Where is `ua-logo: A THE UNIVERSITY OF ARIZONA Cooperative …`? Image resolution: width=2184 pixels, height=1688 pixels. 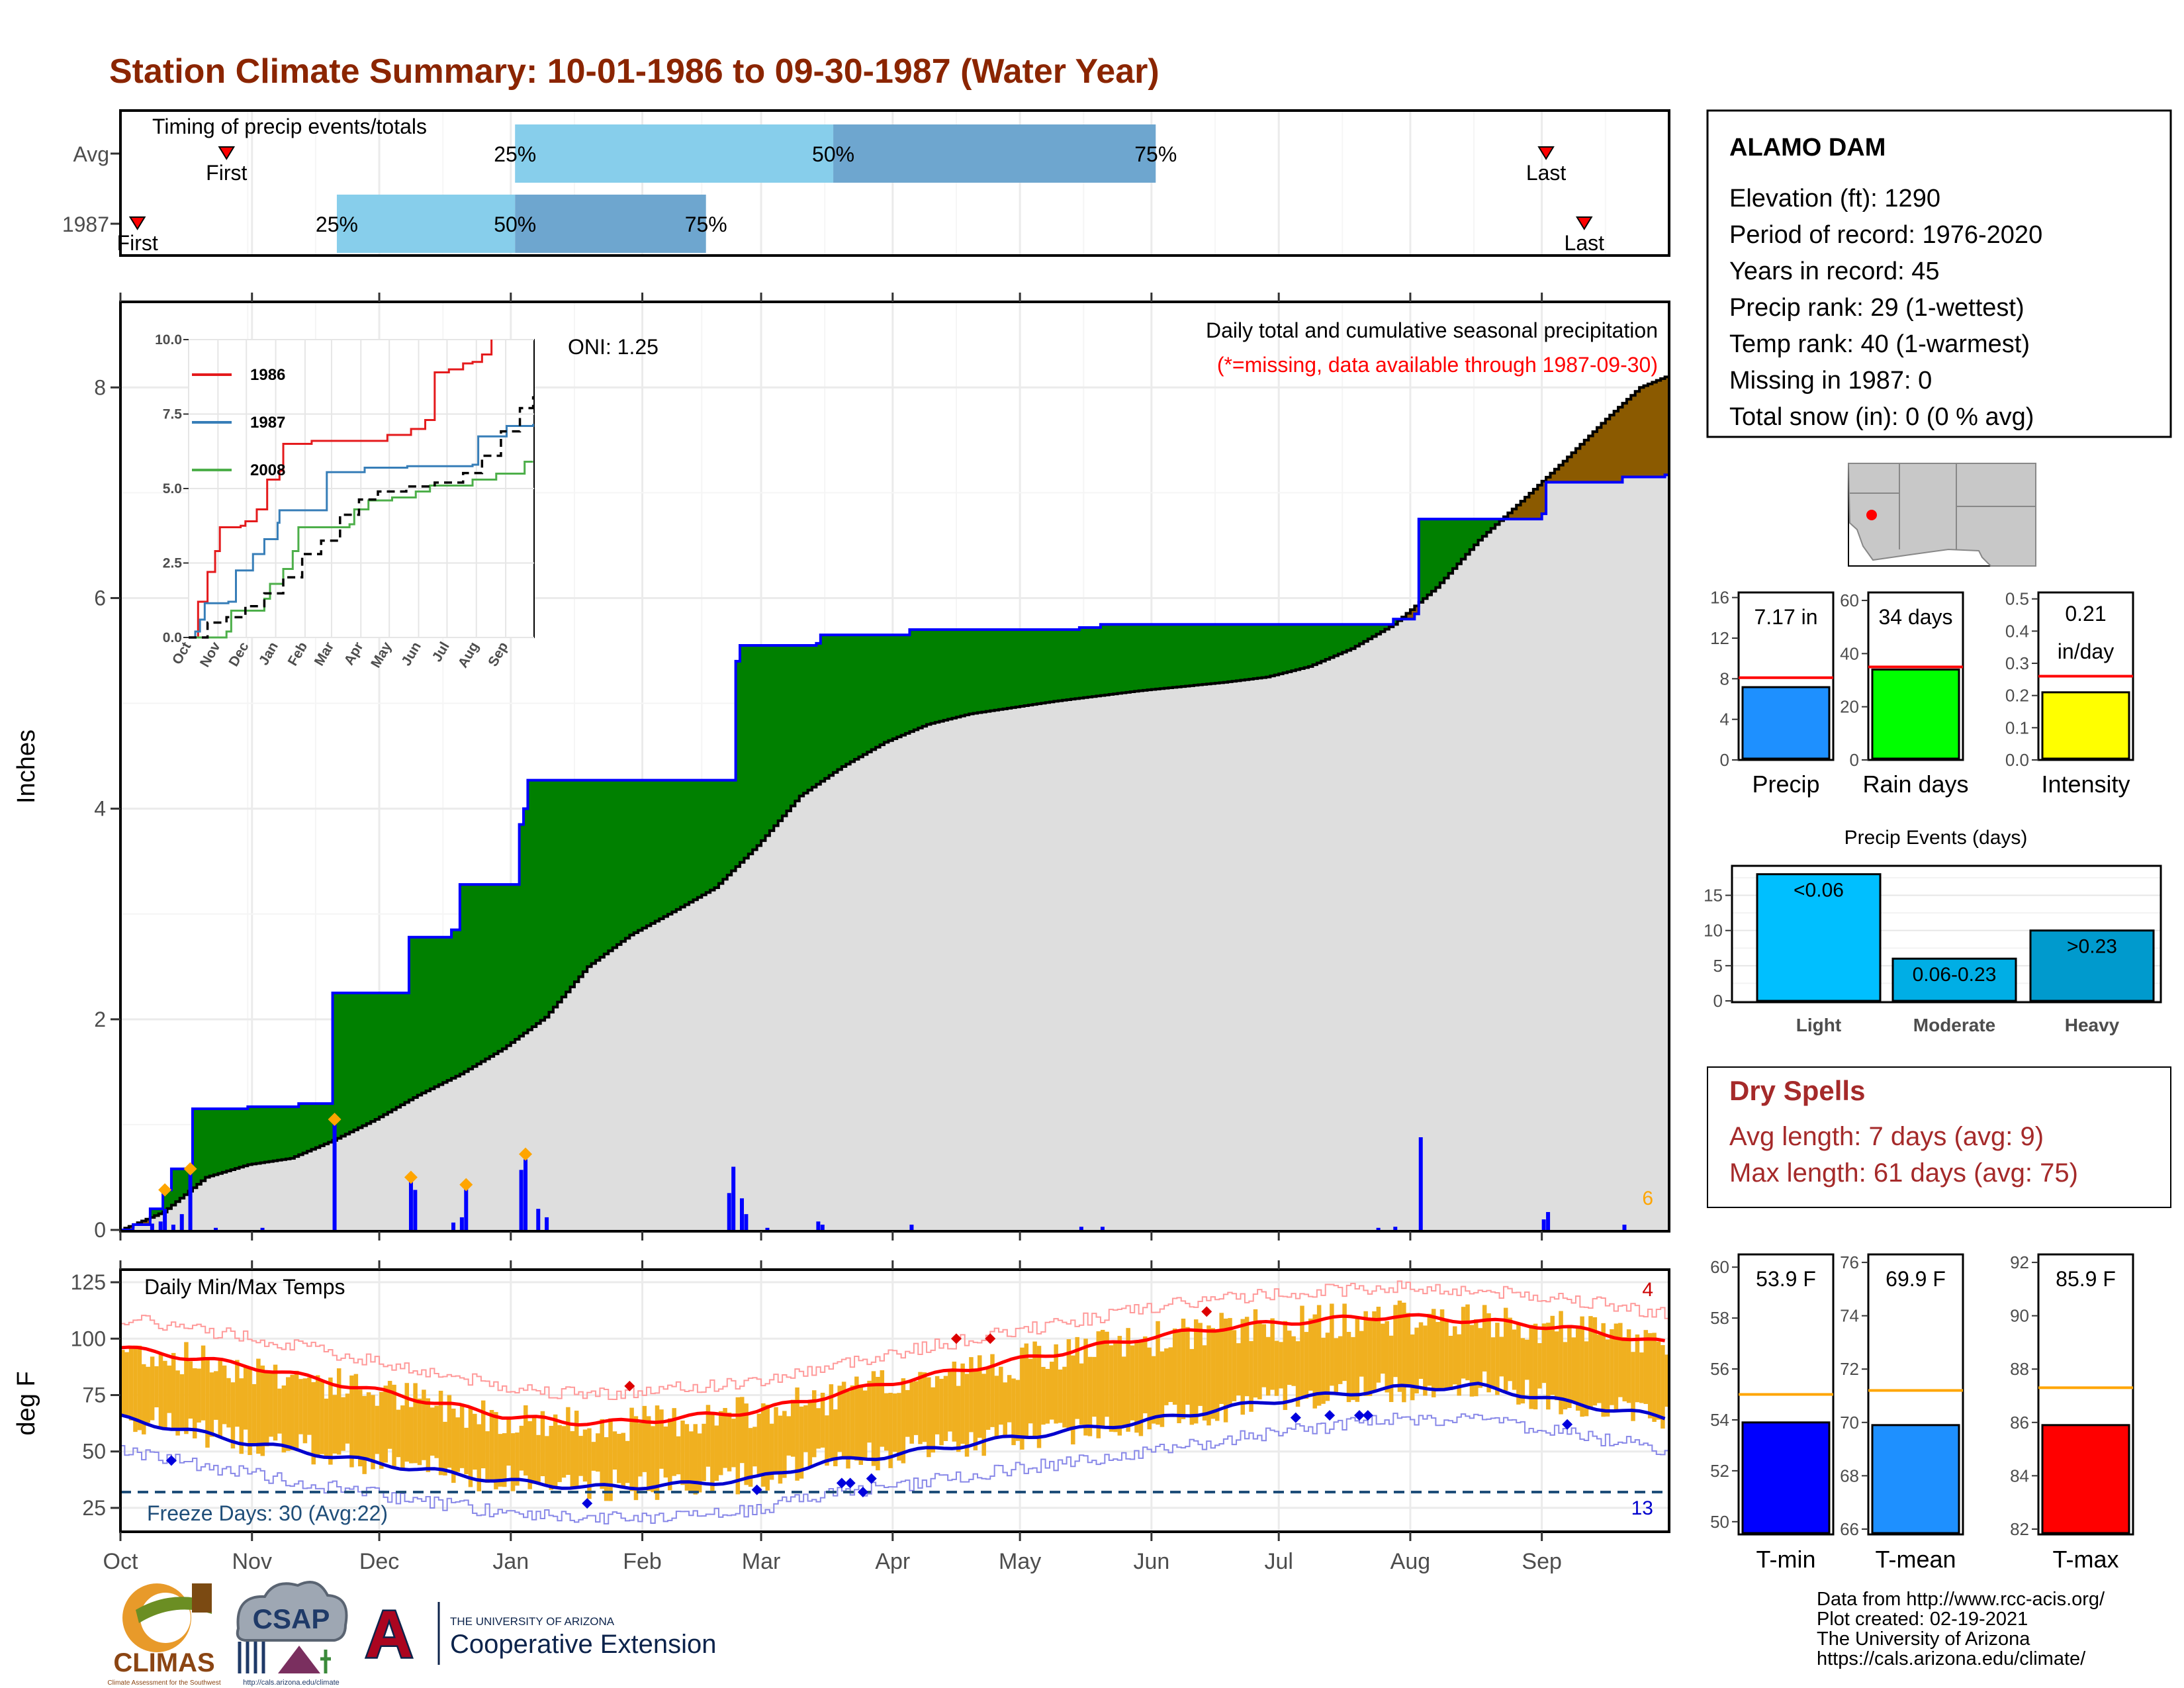 ua-logo: A THE UNIVERSITY OF ARIZONA Cooperative … is located at coordinates (539, 1634).